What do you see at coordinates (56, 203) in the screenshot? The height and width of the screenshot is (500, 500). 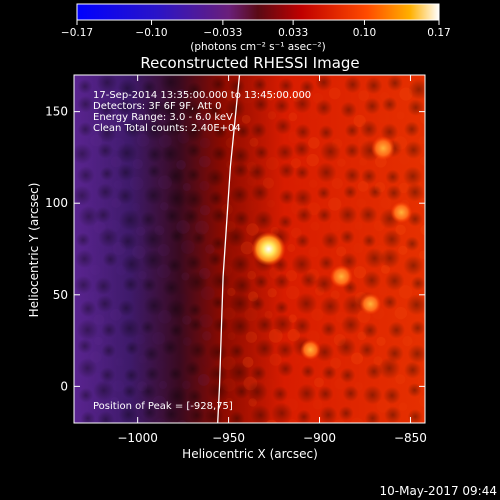 I see `y-tick-label: 100` at bounding box center [56, 203].